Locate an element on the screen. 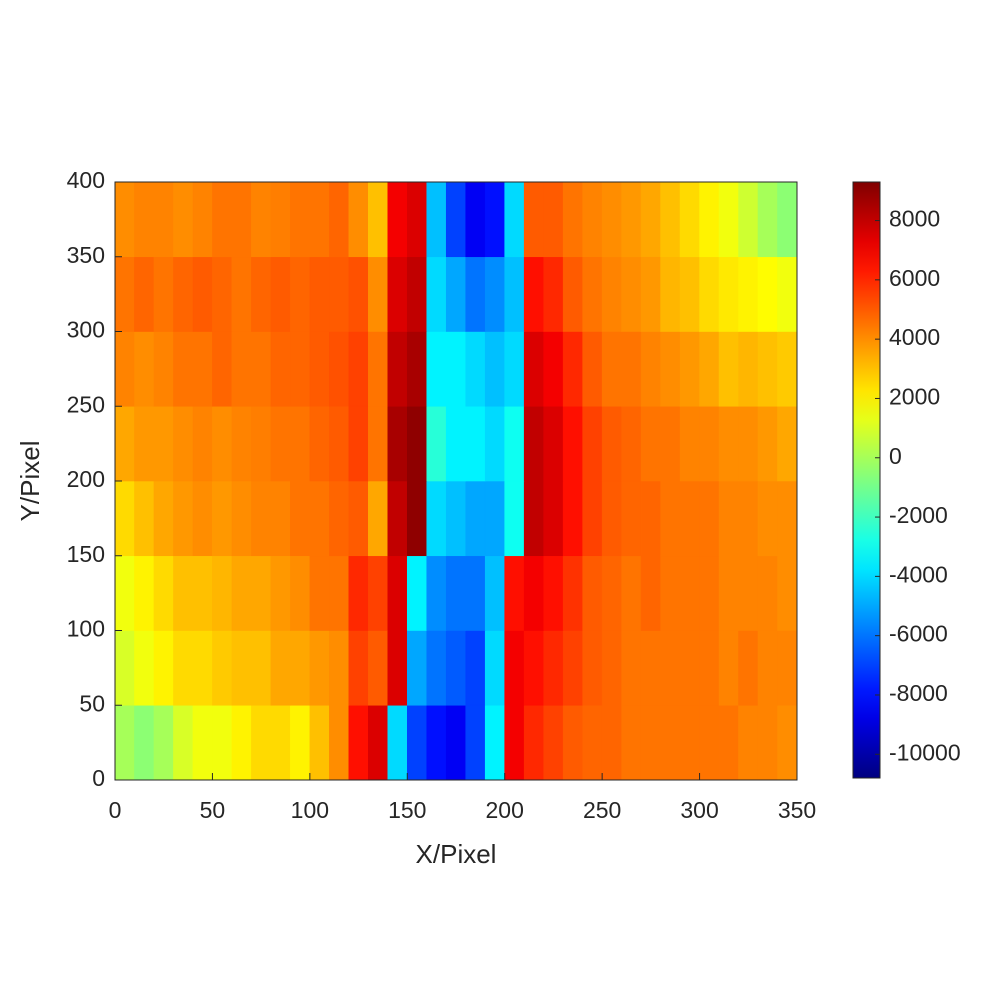 The image size is (1000, 1000). x-tick-label: 200 is located at coordinates (505, 810).